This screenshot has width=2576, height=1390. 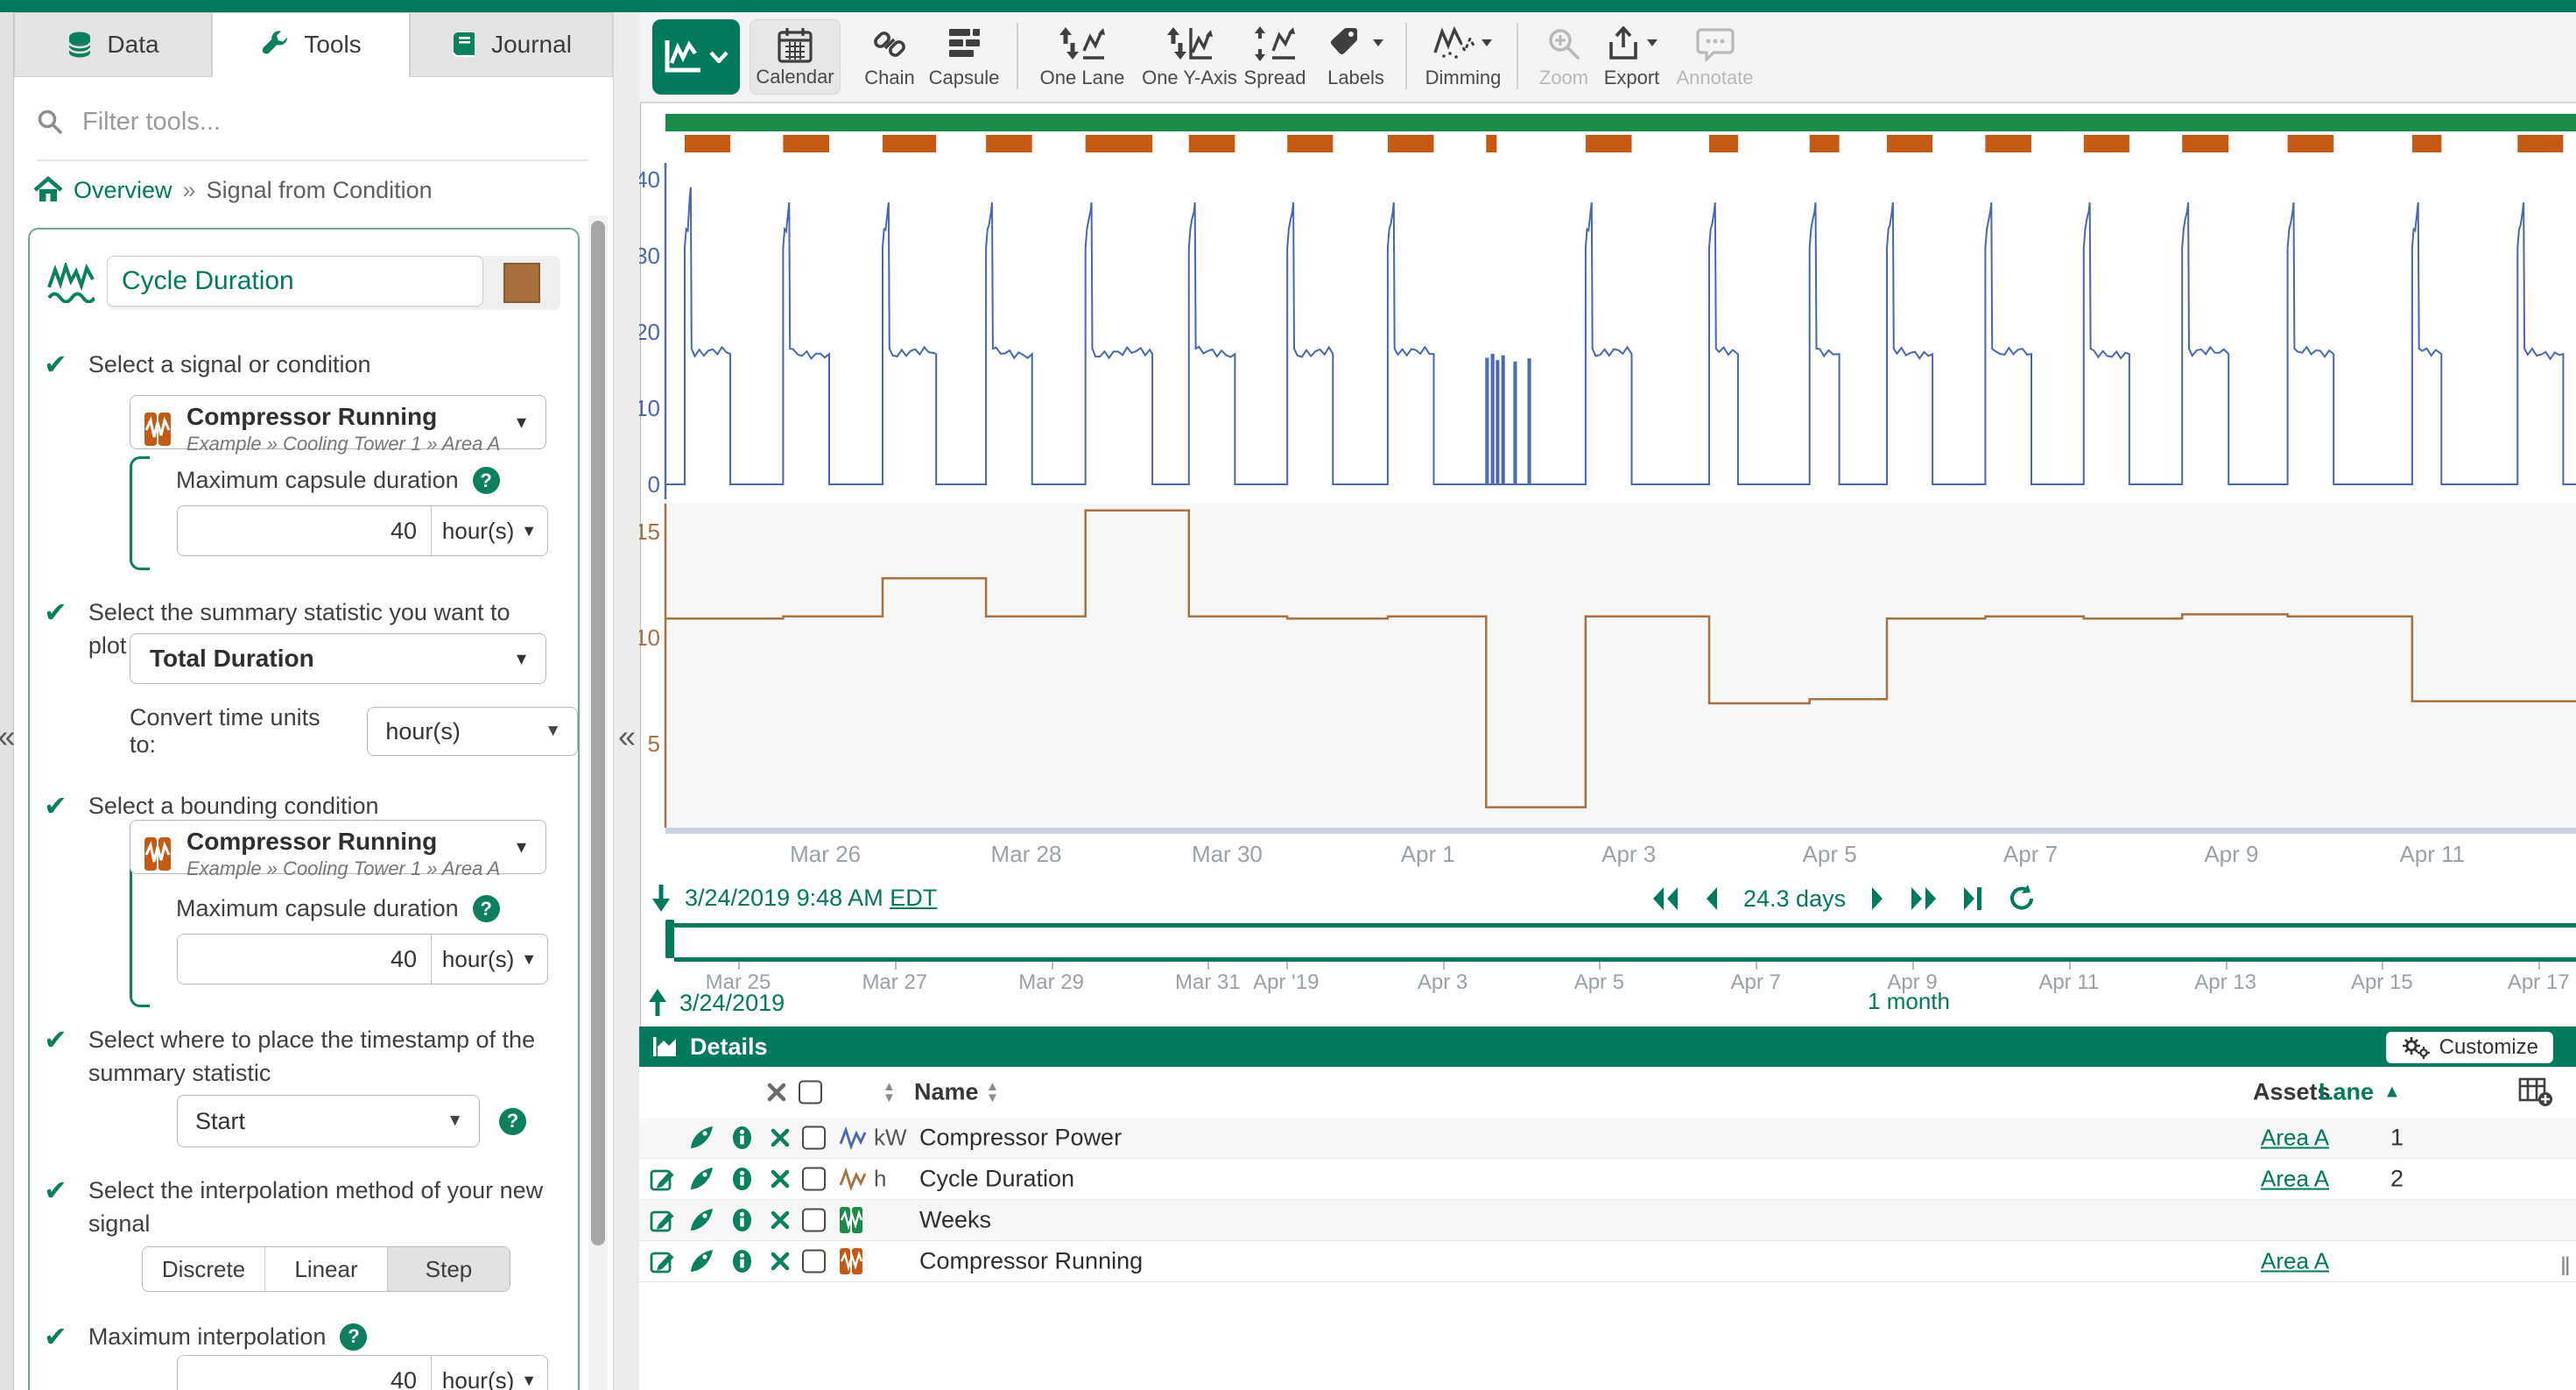 What do you see at coordinates (1631, 57) in the screenshot?
I see `export-button: Export` at bounding box center [1631, 57].